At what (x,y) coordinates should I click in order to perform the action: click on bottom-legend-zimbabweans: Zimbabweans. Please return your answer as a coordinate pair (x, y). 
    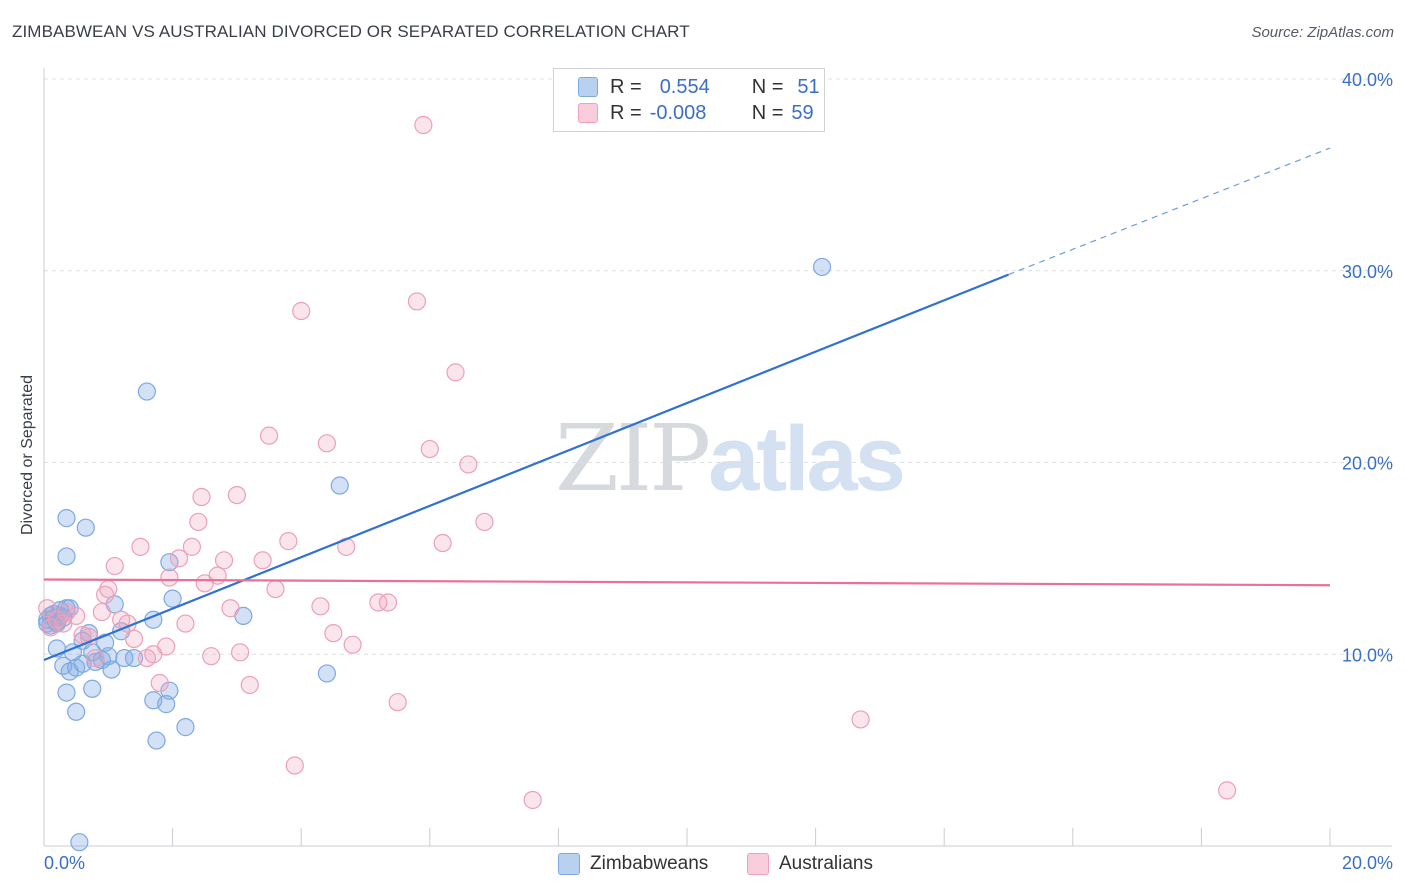
    Looking at the image, I should click on (633, 864).